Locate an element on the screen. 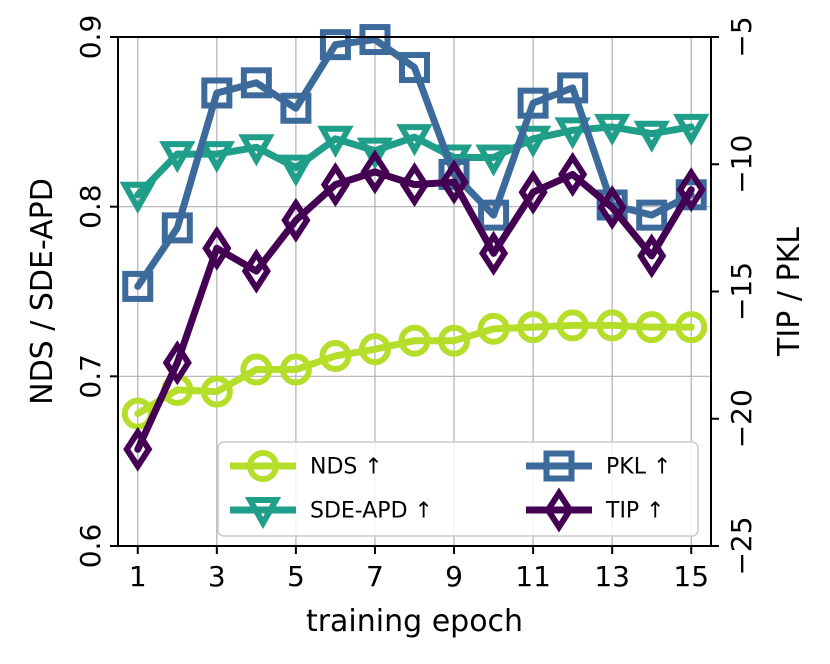 The height and width of the screenshot is (664, 830). legend-marker-diamond is located at coordinates (559, 510).